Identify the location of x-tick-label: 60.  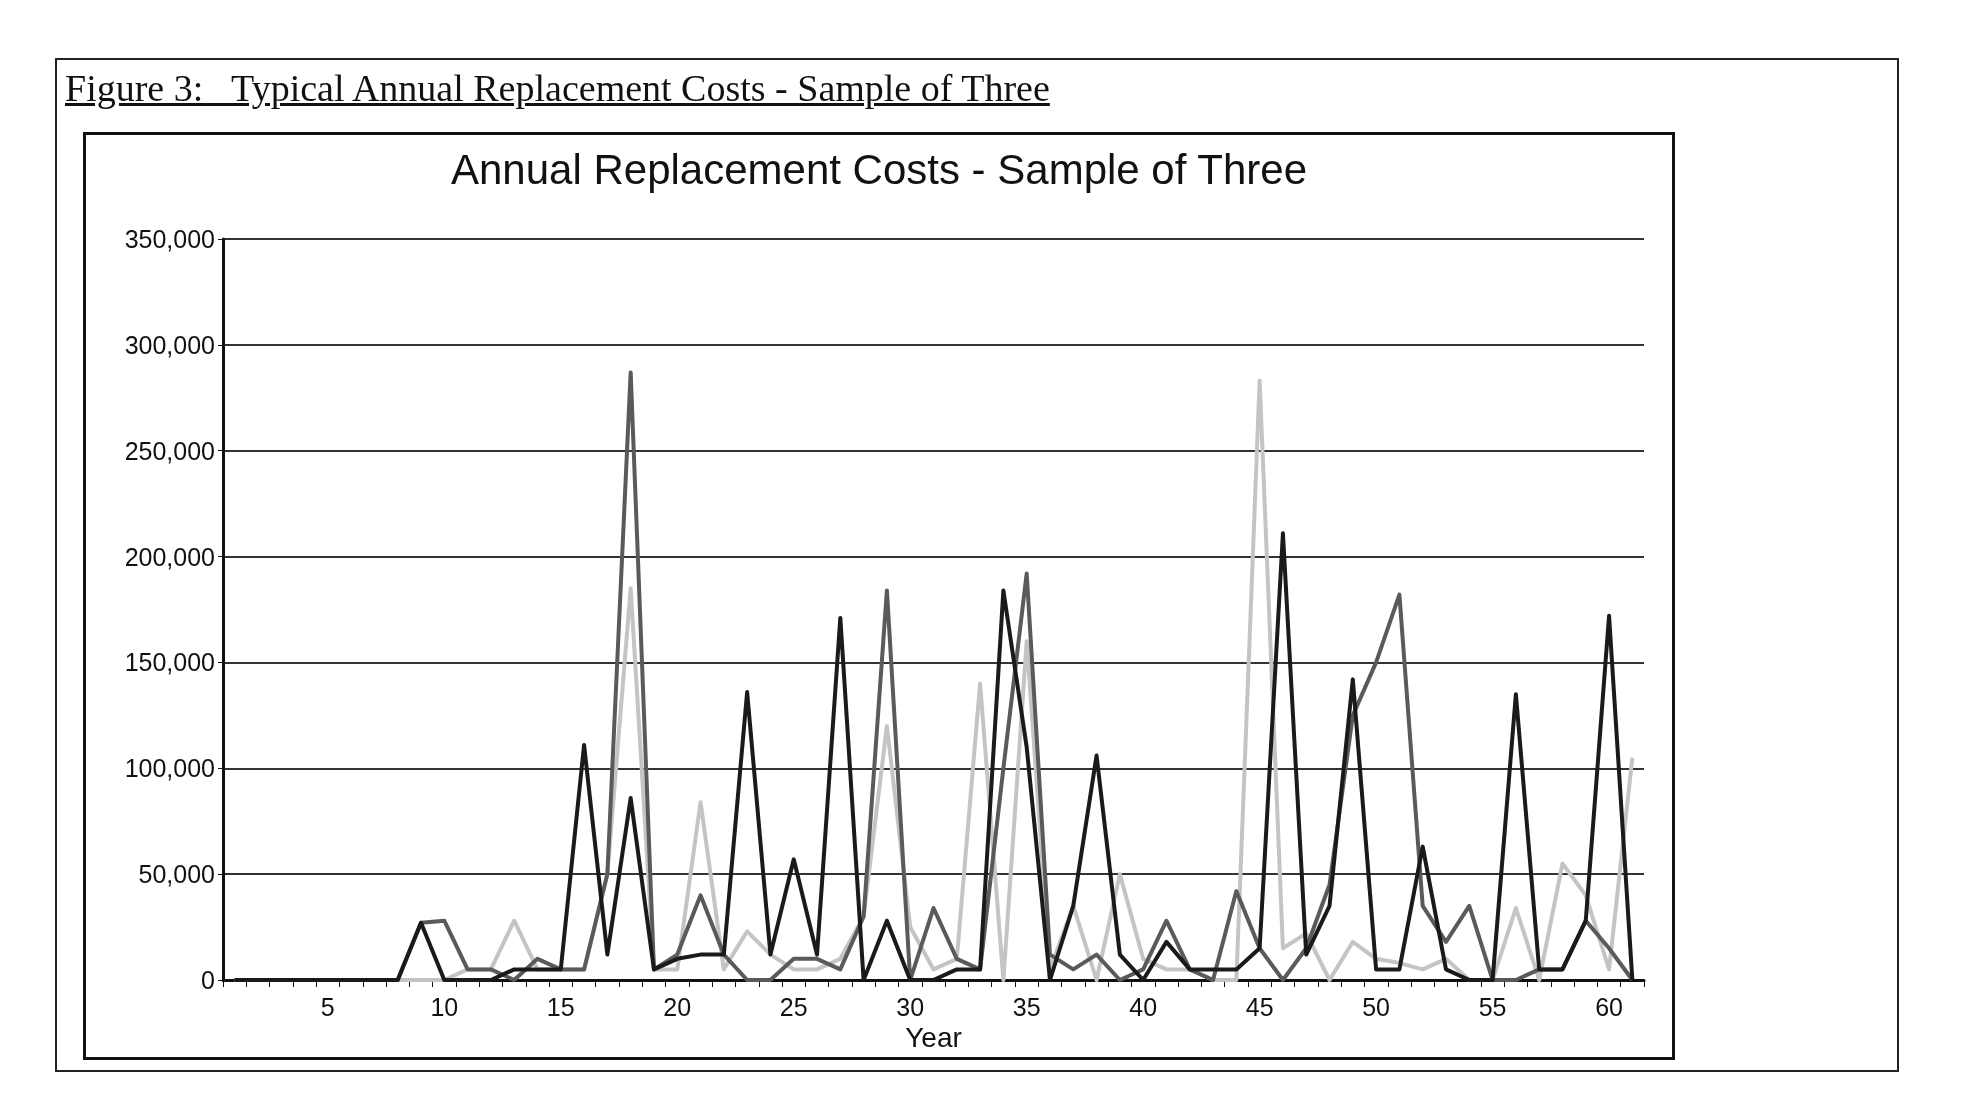
(1609, 1006).